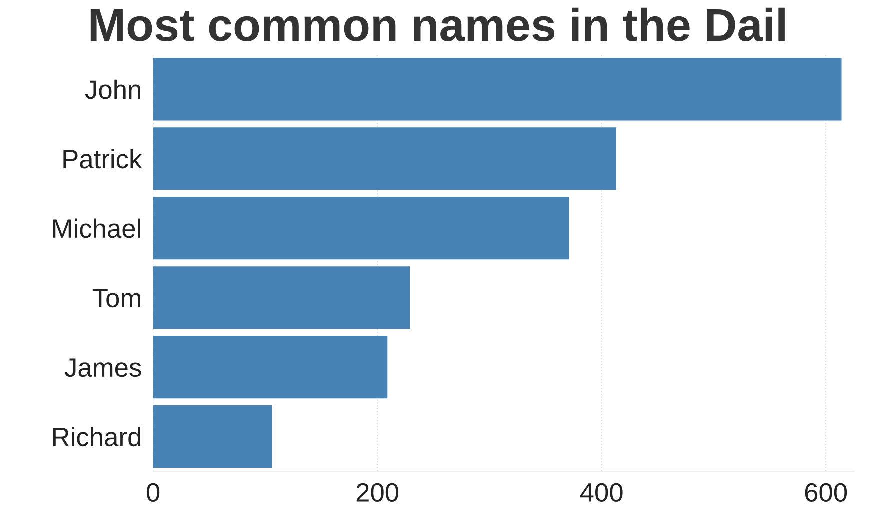  I want to click on y-tick-label: John, so click(112, 90).